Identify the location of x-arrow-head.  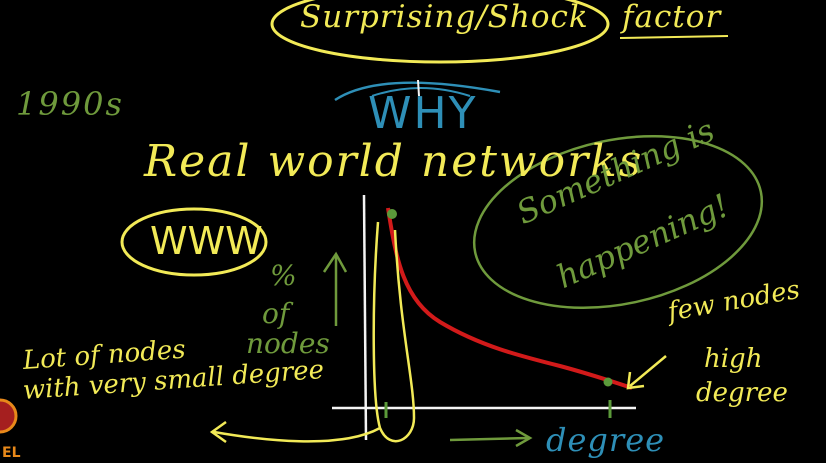
(524, 438).